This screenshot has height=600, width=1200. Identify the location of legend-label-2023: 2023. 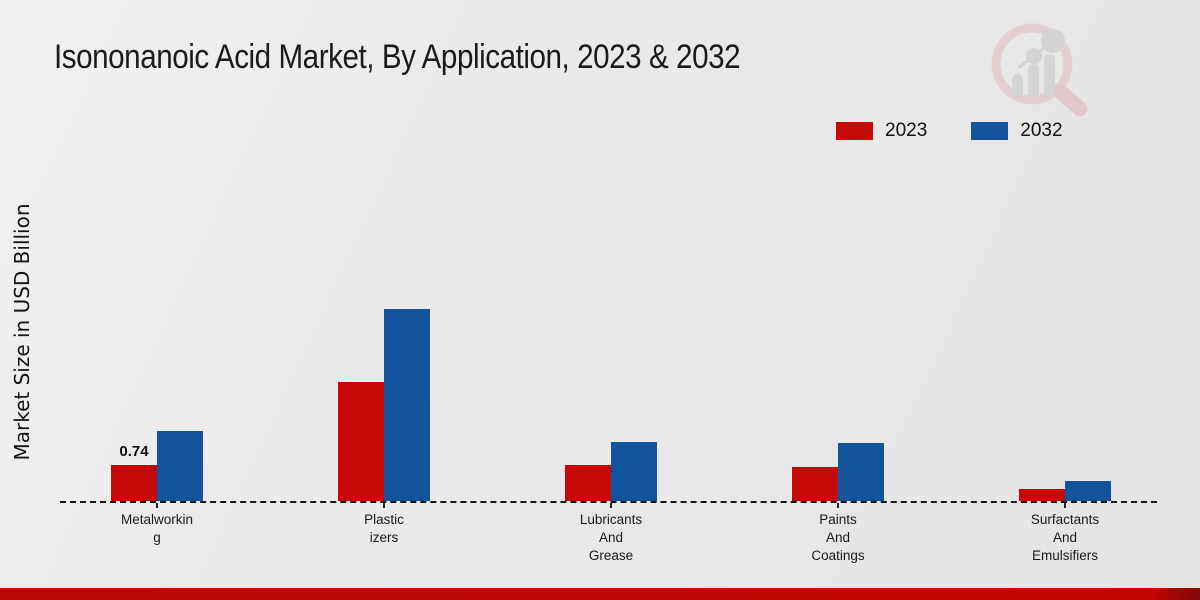
(906, 130).